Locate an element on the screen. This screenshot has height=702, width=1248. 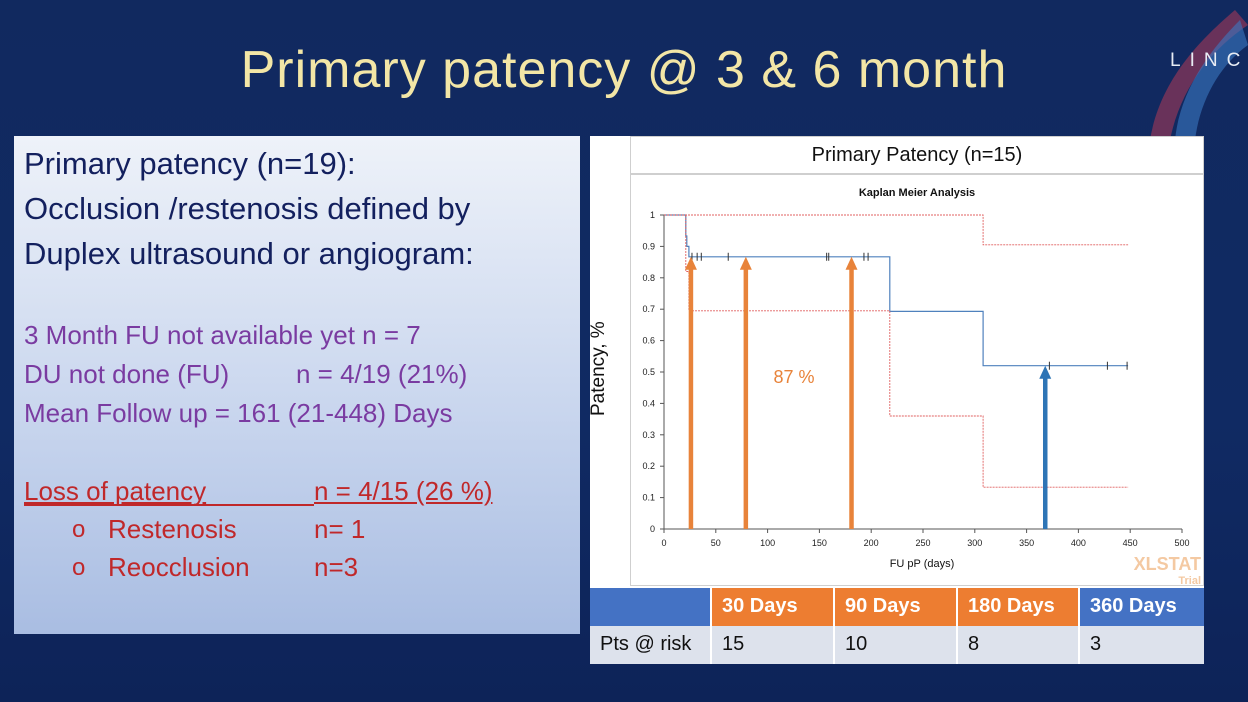
x-tick-label: 350 is located at coordinates (1026, 543).